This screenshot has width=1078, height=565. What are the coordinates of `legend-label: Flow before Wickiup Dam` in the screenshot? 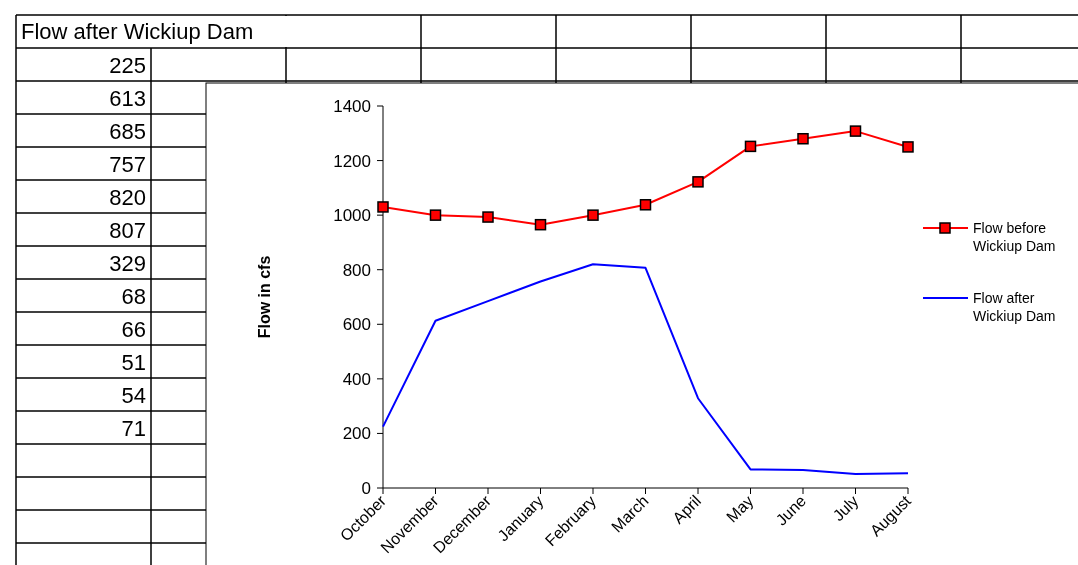 It's located at (1014, 237).